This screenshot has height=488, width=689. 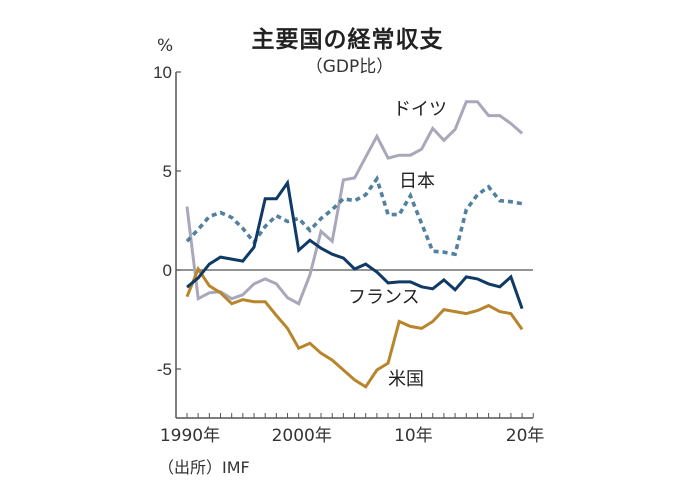 What do you see at coordinates (162, 72) in the screenshot?
I see `y-tick-label: 10` at bounding box center [162, 72].